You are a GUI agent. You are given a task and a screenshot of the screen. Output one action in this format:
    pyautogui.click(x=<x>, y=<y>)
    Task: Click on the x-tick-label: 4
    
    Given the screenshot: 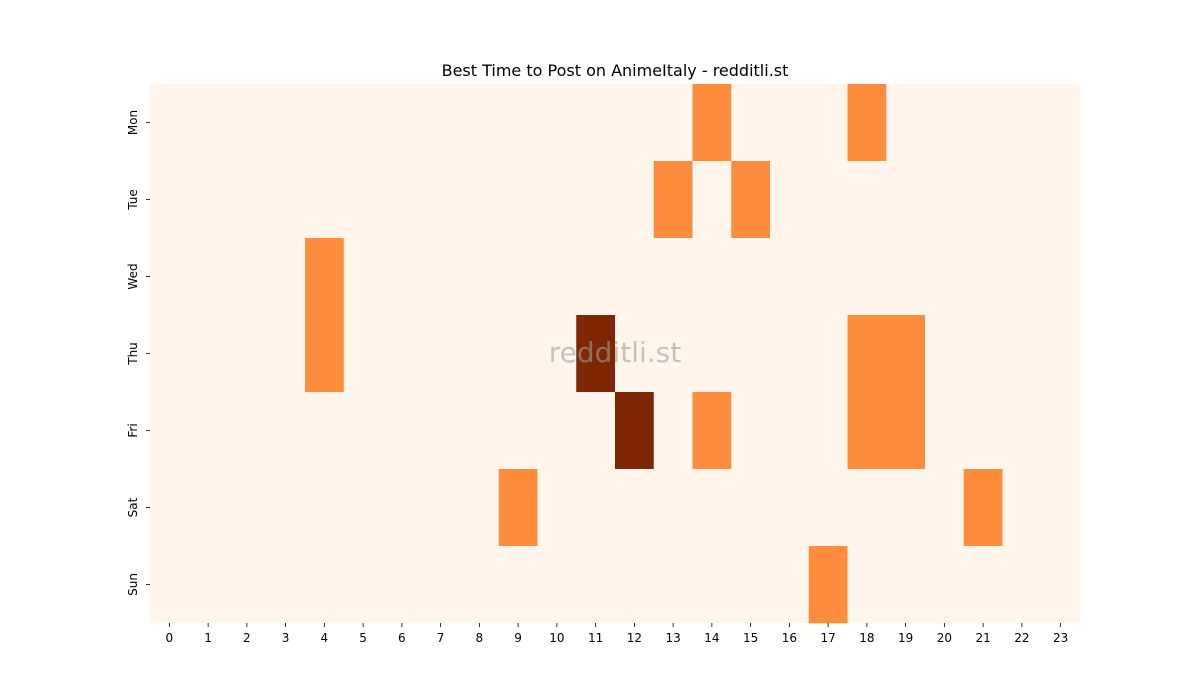 What is the action you would take?
    pyautogui.click(x=325, y=638)
    